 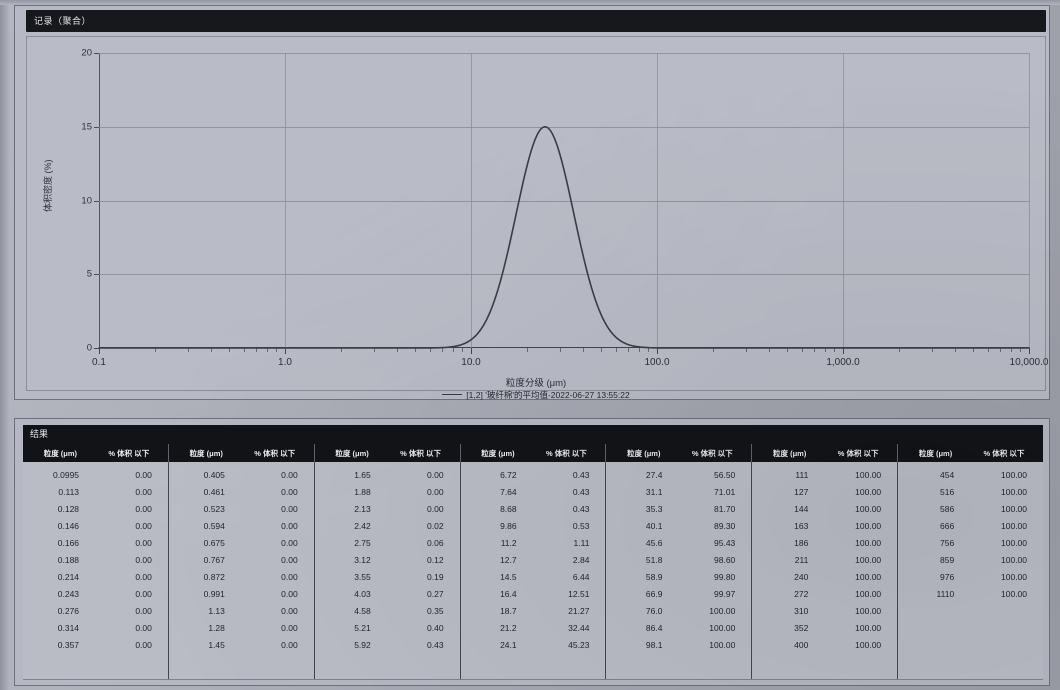 I want to click on x-tick-label: 1.0, so click(x=285, y=362).